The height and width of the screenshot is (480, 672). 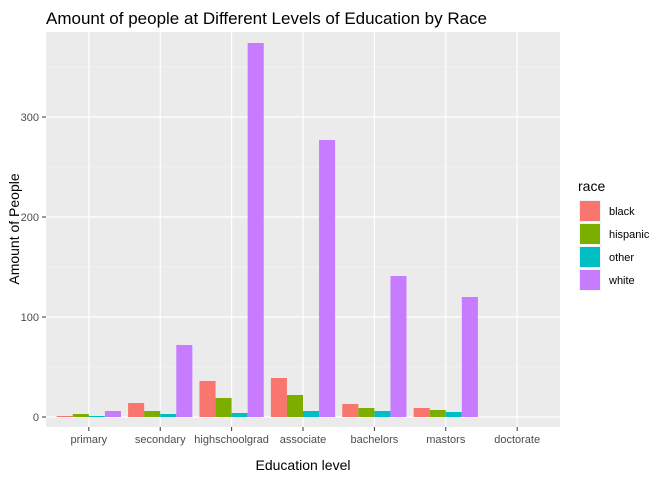 What do you see at coordinates (231, 440) in the screenshot?
I see `x-tick-label-highschoolgrad: highschoolgrad` at bounding box center [231, 440].